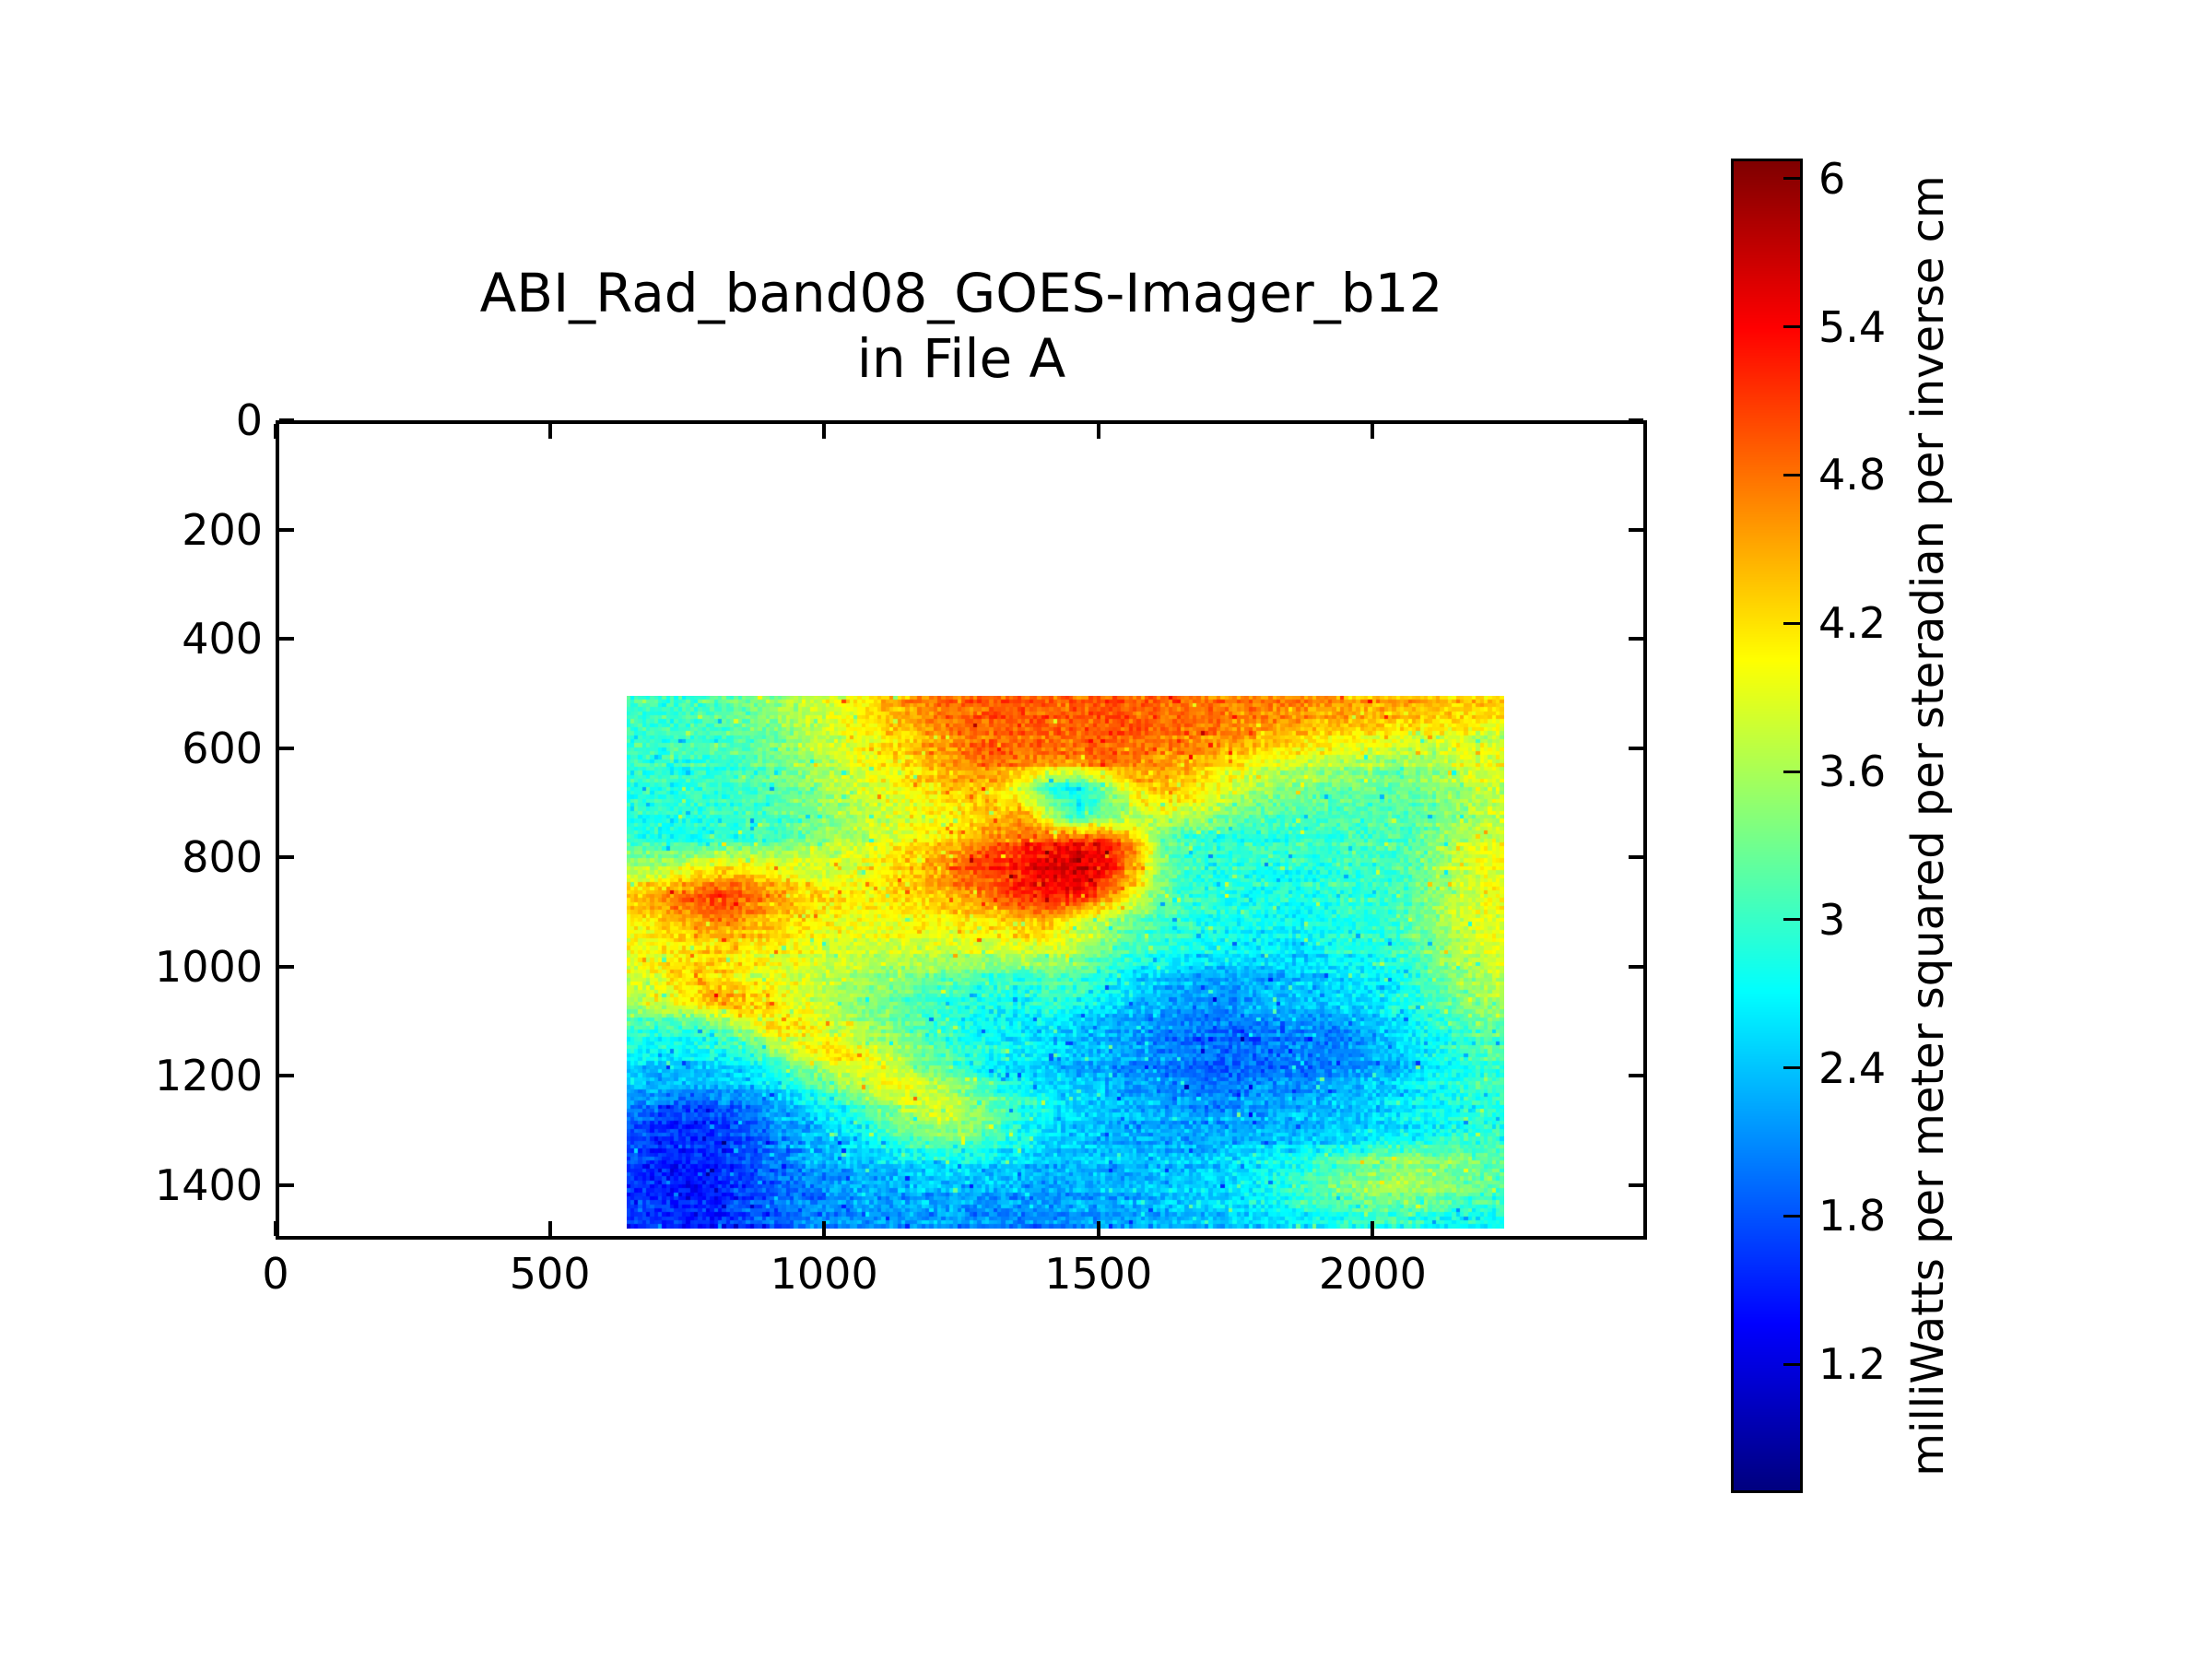 This screenshot has height=1659, width=2212. What do you see at coordinates (961, 358) in the screenshot?
I see `chart-title-line2: in File A` at bounding box center [961, 358].